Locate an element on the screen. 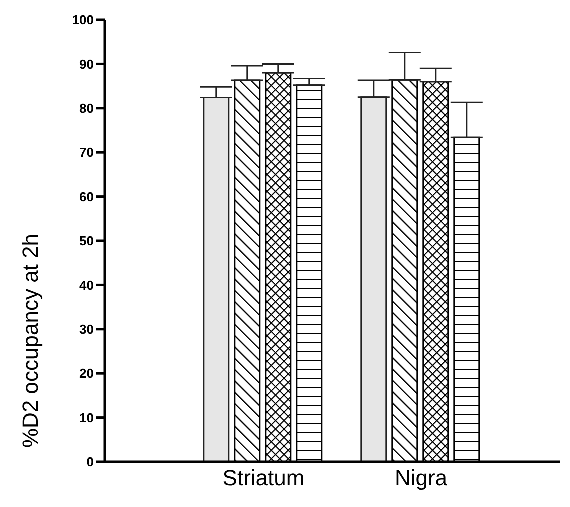 This screenshot has height=507, width=570. x-tick-label: Striatum is located at coordinates (263, 478).